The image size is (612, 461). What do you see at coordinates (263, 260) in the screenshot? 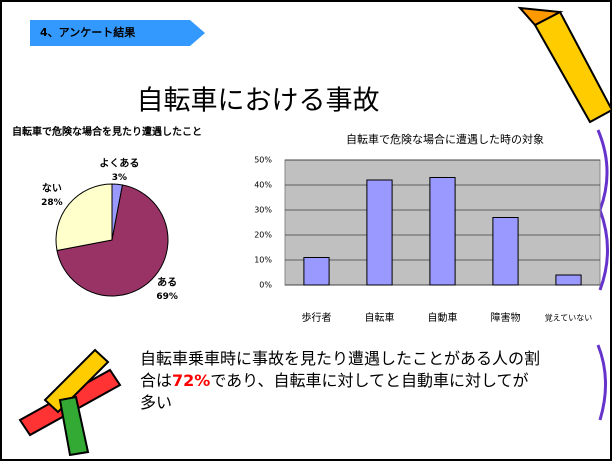
I see `y-tick-label: 10%` at bounding box center [263, 260].